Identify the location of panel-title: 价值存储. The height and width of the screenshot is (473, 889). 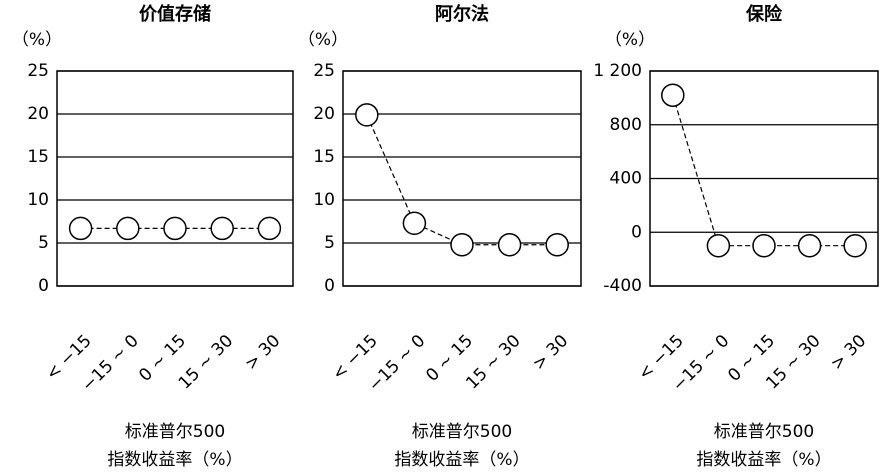
(175, 14).